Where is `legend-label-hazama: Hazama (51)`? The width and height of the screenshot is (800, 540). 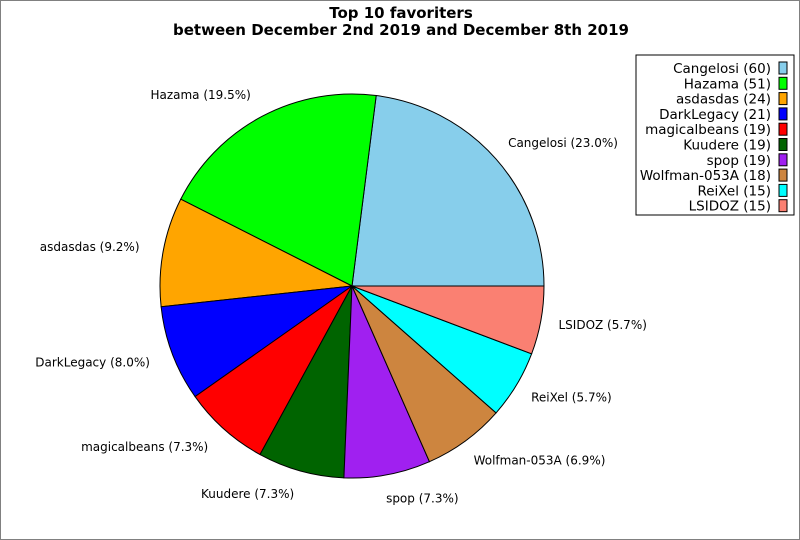 legend-label-hazama: Hazama (51) is located at coordinates (727, 84).